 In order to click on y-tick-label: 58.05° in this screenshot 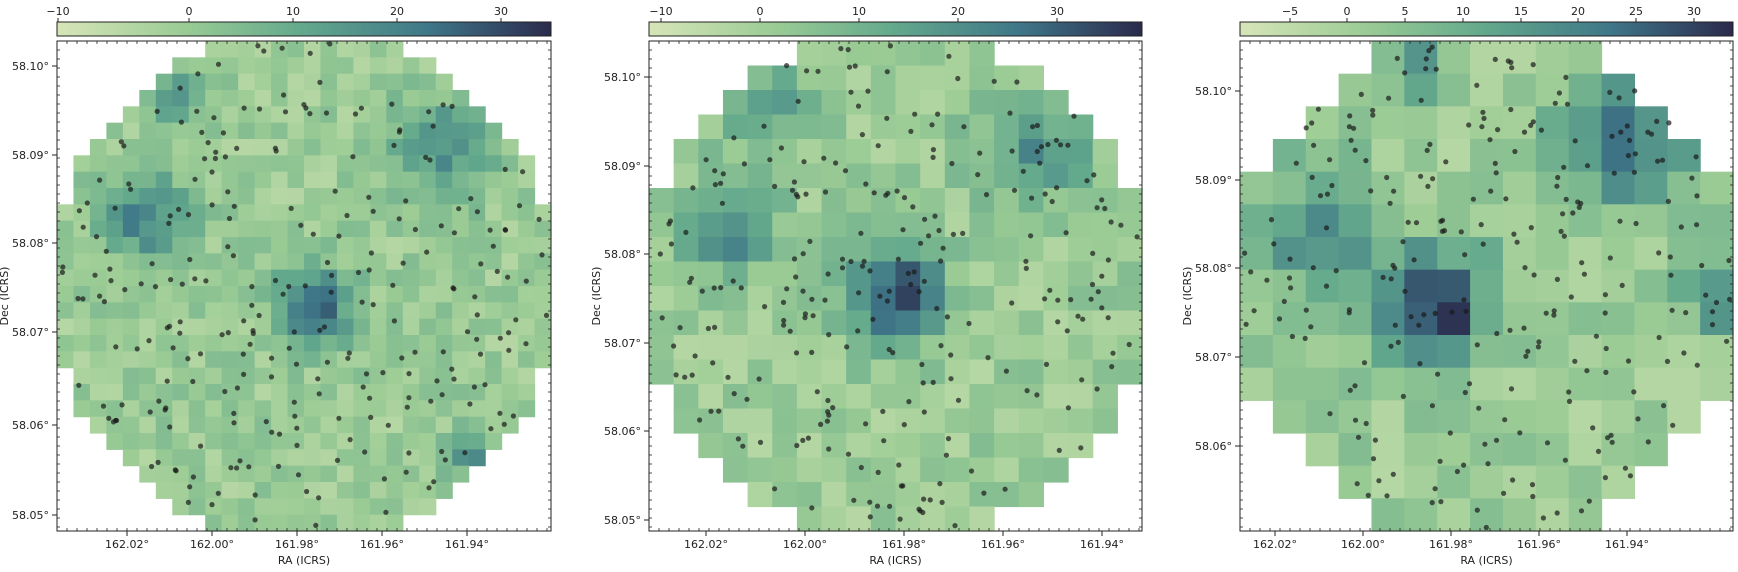, I will do `click(622, 520)`.